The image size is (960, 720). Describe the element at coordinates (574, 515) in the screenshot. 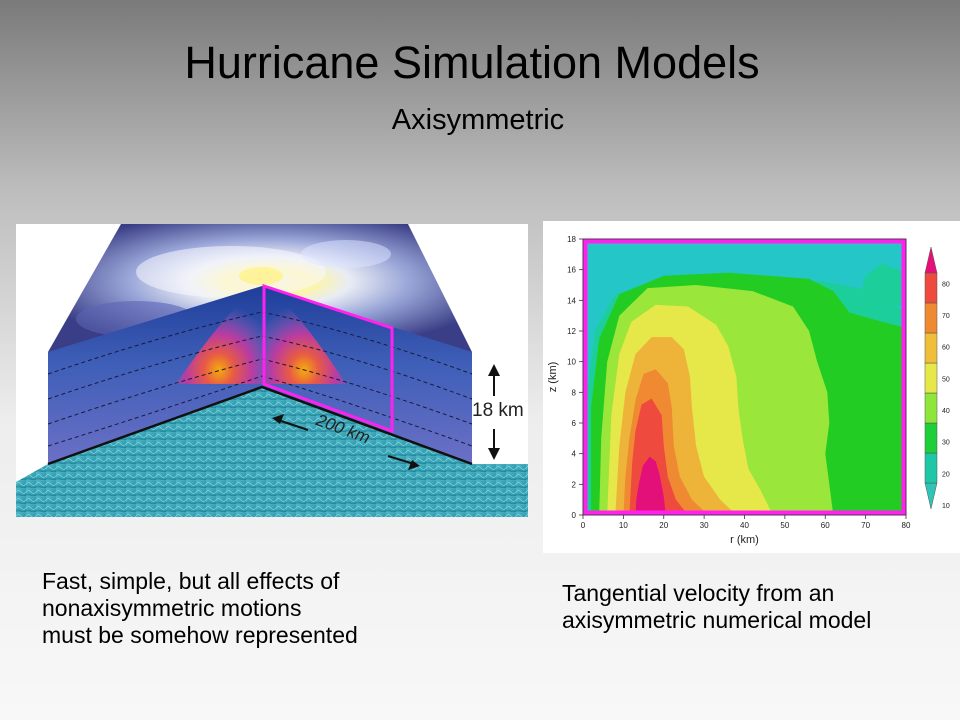

I see `y-tick-label: 0` at that location.